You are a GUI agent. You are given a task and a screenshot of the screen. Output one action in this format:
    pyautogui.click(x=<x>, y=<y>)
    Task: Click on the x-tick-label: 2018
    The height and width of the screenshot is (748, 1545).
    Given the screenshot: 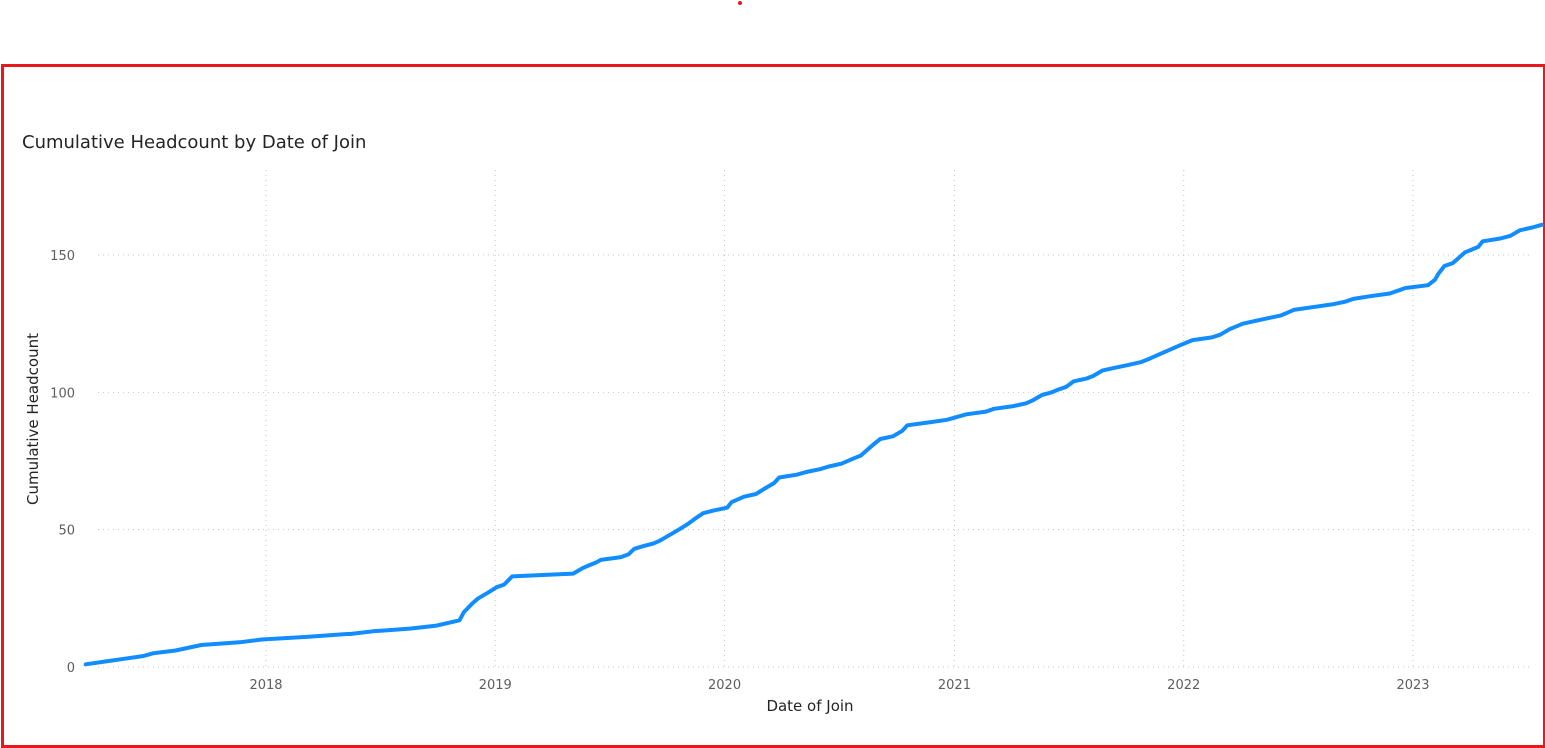 What is the action you would take?
    pyautogui.click(x=265, y=685)
    